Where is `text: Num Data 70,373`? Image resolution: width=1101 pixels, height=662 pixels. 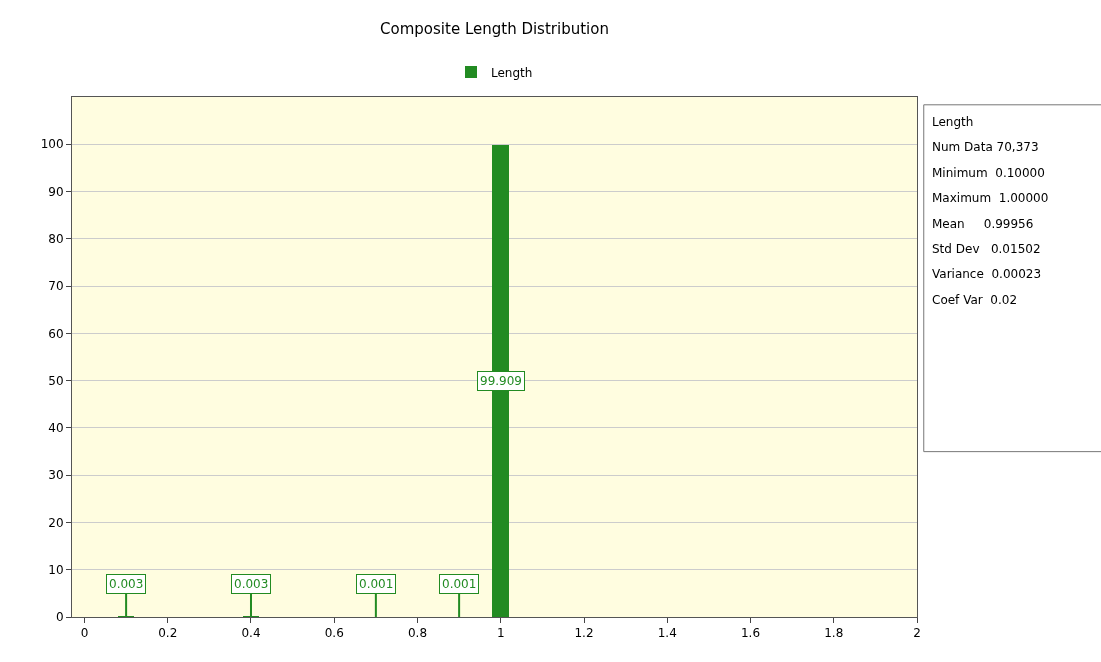
text: Num Data 70,373 is located at coordinates (985, 147).